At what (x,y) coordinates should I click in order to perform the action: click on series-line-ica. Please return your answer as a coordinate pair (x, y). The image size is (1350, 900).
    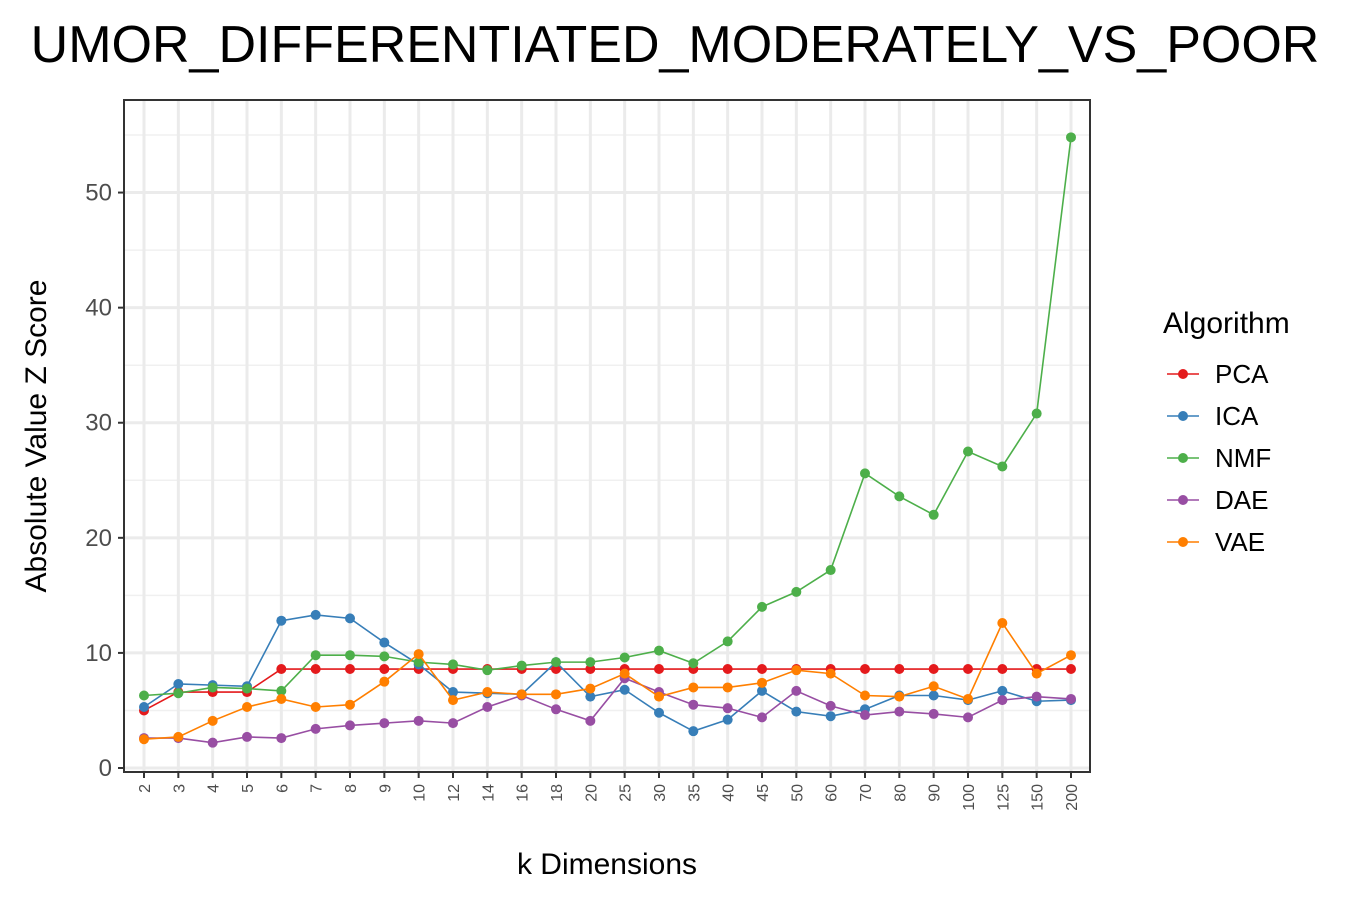
    Looking at the image, I should click on (607, 673).